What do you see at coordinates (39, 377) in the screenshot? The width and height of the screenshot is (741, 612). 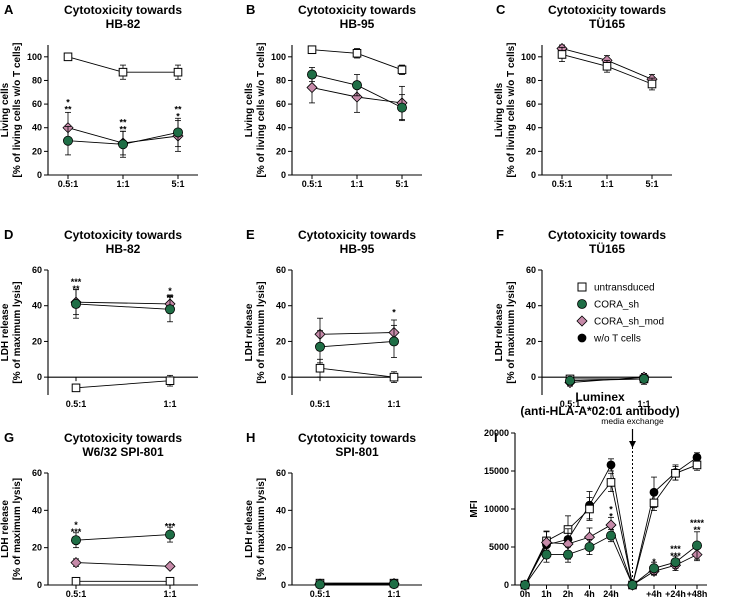 I see `y-tick-label: 0` at bounding box center [39, 377].